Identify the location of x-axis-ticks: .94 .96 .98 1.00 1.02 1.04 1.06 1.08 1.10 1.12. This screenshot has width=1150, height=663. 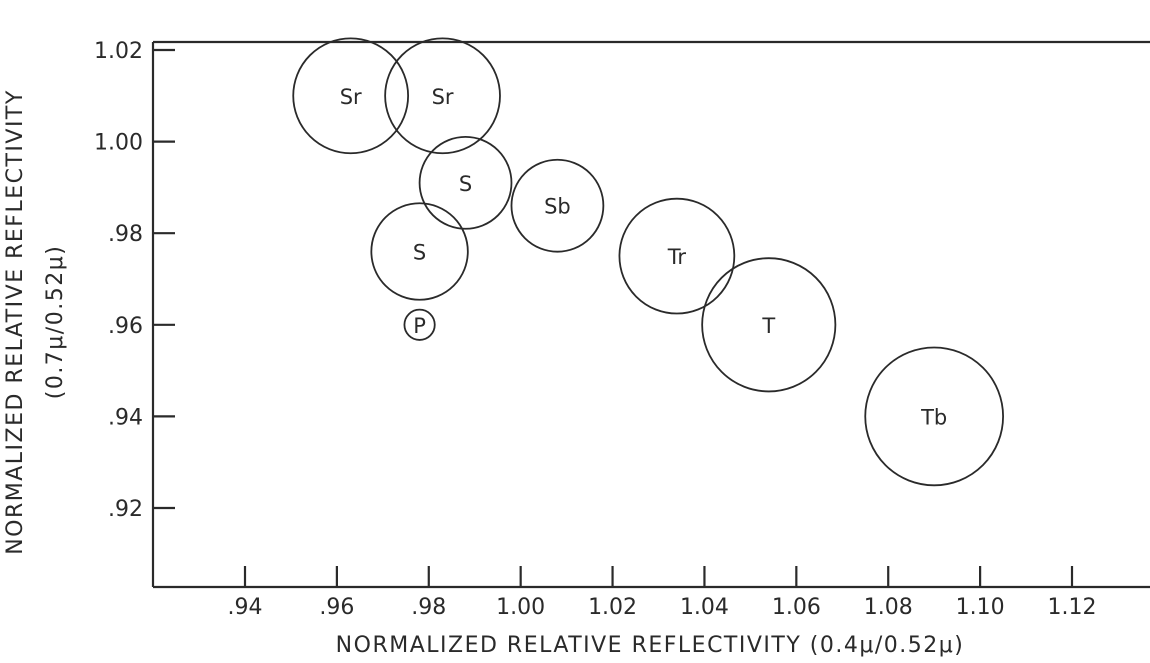
(662, 593).